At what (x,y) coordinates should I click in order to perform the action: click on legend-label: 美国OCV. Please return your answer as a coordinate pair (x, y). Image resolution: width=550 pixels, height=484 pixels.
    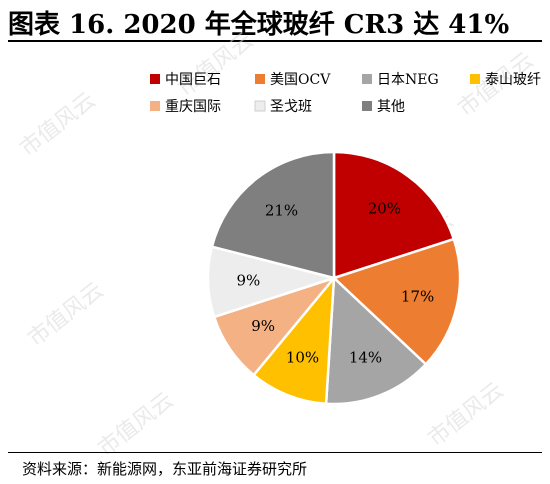
    Looking at the image, I should click on (300, 80).